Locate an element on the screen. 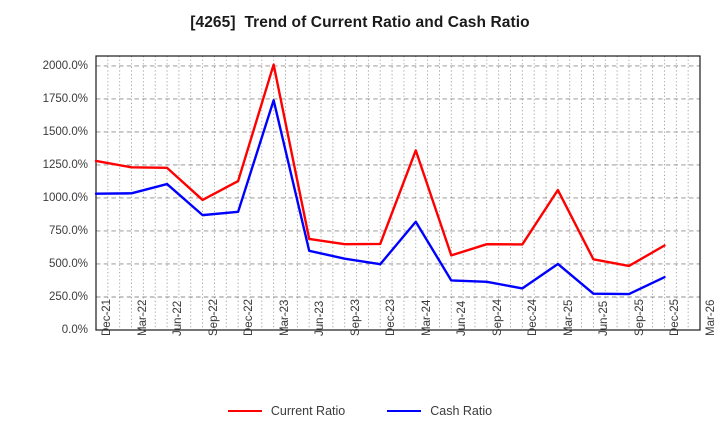 Image resolution: width=720 pixels, height=440 pixels. legend-label: Current Ratio is located at coordinates (308, 411).